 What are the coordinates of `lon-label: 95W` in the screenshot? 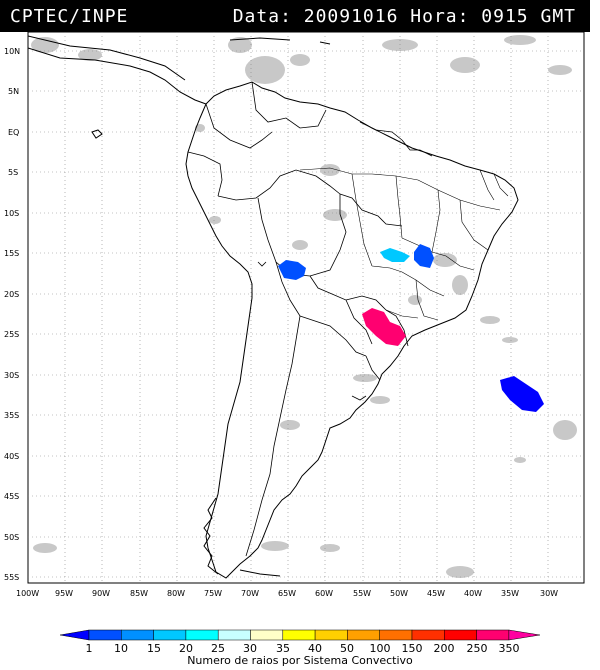 It's located at (64, 593).